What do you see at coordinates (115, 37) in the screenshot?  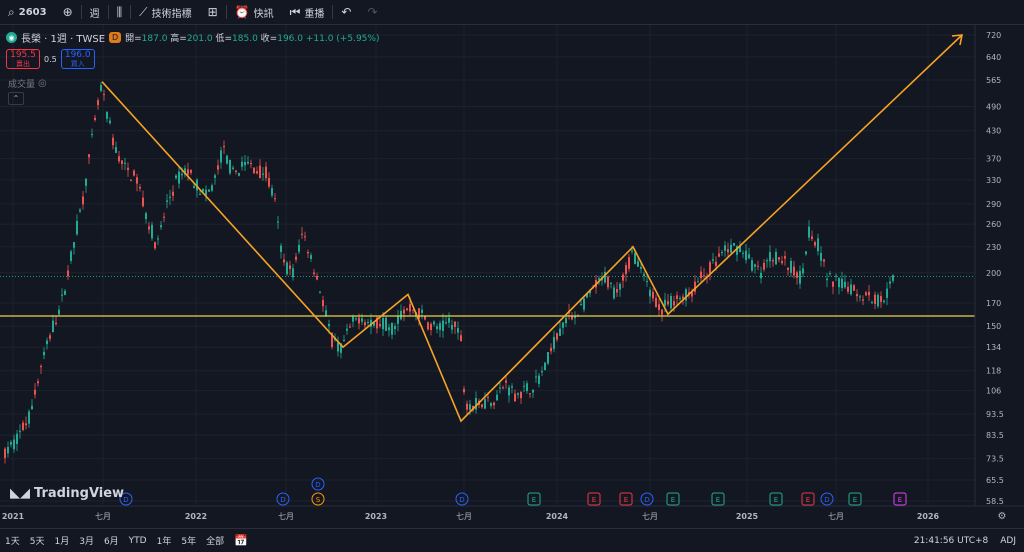 I see `dividend-badge: D` at bounding box center [115, 37].